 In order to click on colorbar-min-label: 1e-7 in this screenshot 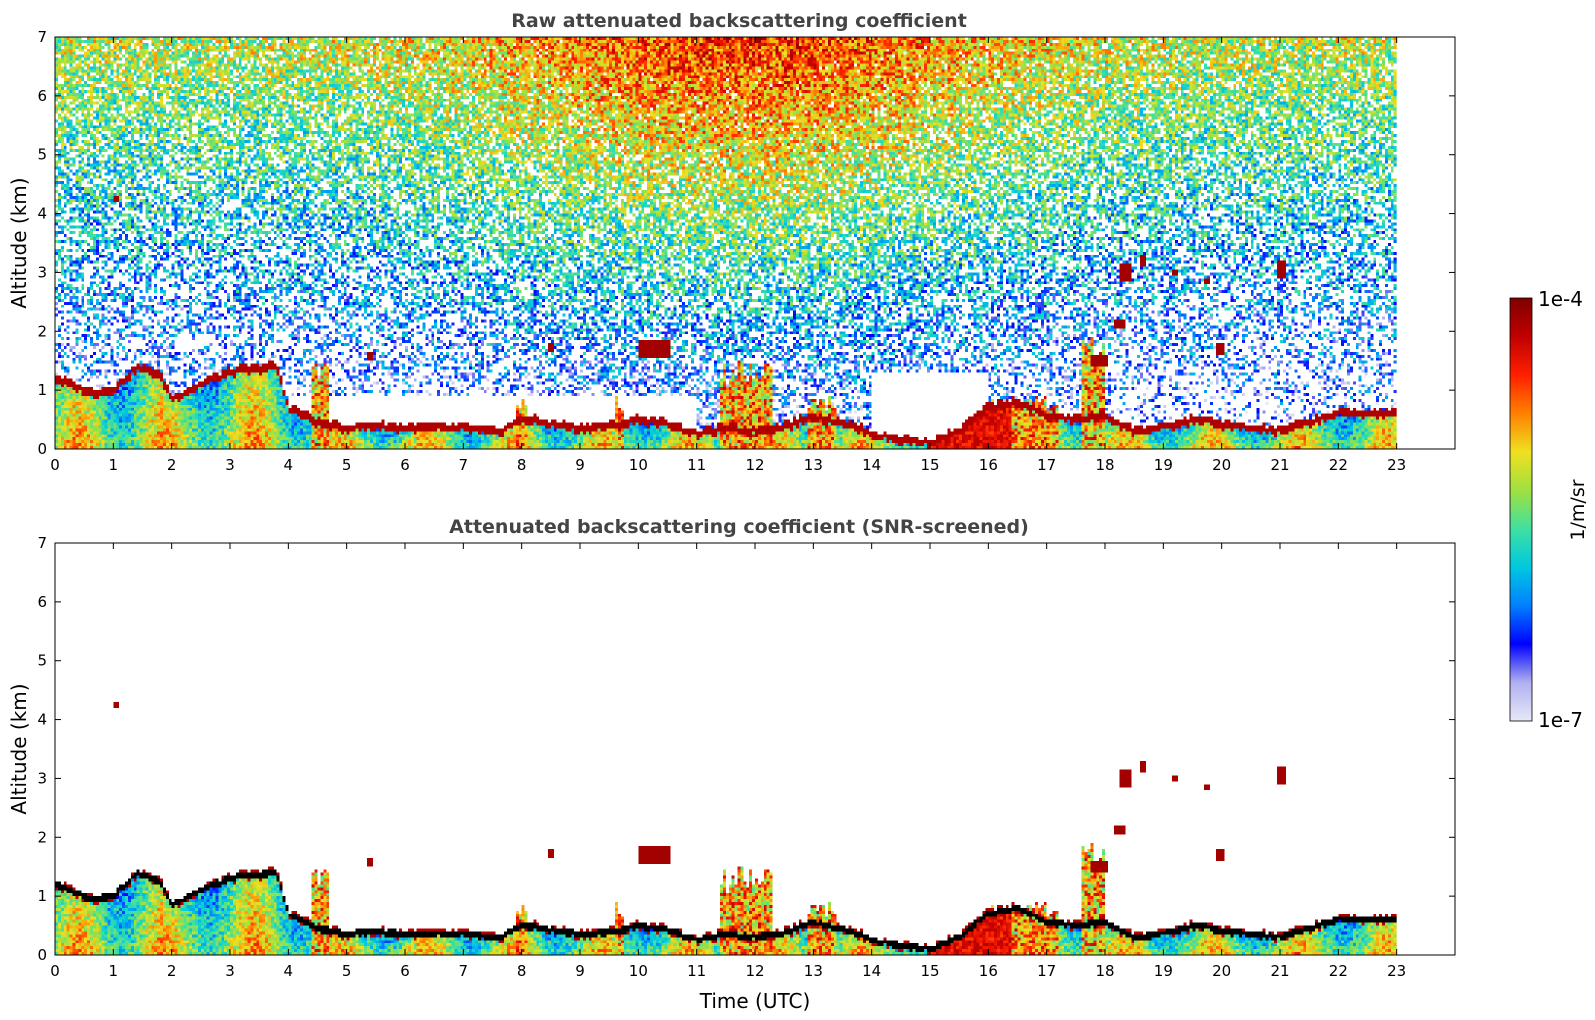, I will do `click(1560, 720)`.